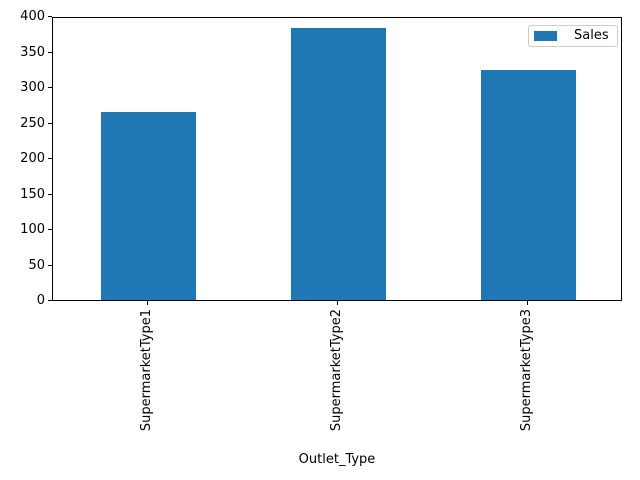 The width and height of the screenshot is (640, 480). What do you see at coordinates (573, 36) in the screenshot?
I see `legend: Sales` at bounding box center [573, 36].